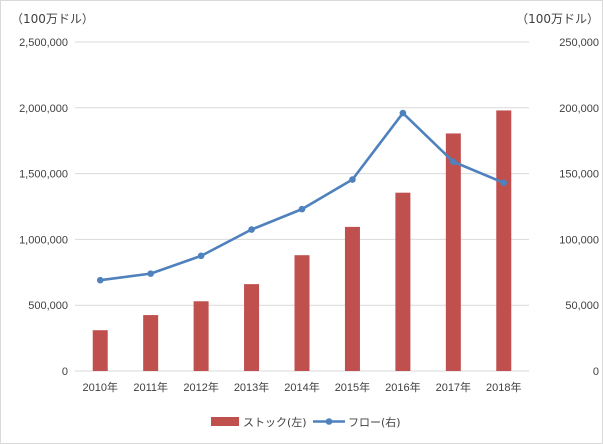  What do you see at coordinates (579, 43) in the screenshot?
I see `right-y-tick-label: 250,000` at bounding box center [579, 43].